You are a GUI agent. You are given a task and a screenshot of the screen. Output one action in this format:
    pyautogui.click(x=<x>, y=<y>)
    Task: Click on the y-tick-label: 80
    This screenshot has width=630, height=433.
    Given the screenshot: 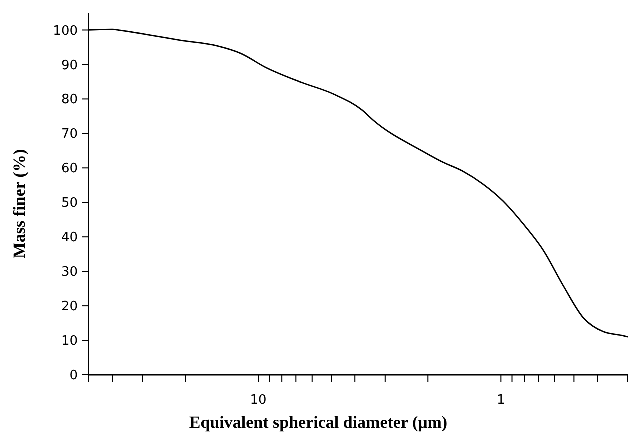 What is the action you would take?
    pyautogui.click(x=69, y=100)
    